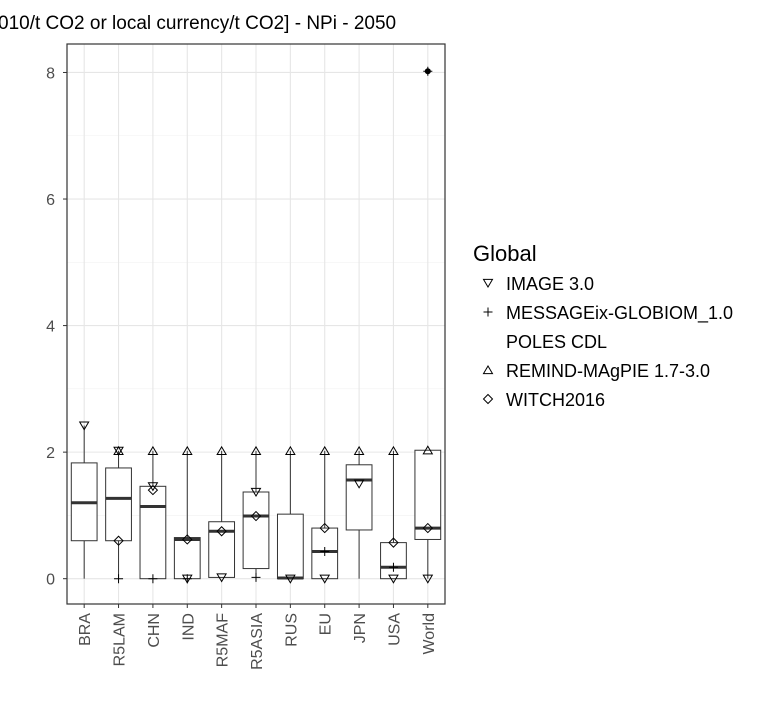 This screenshot has width=780, height=720. I want to click on box-R5MAF, so click(222, 514).